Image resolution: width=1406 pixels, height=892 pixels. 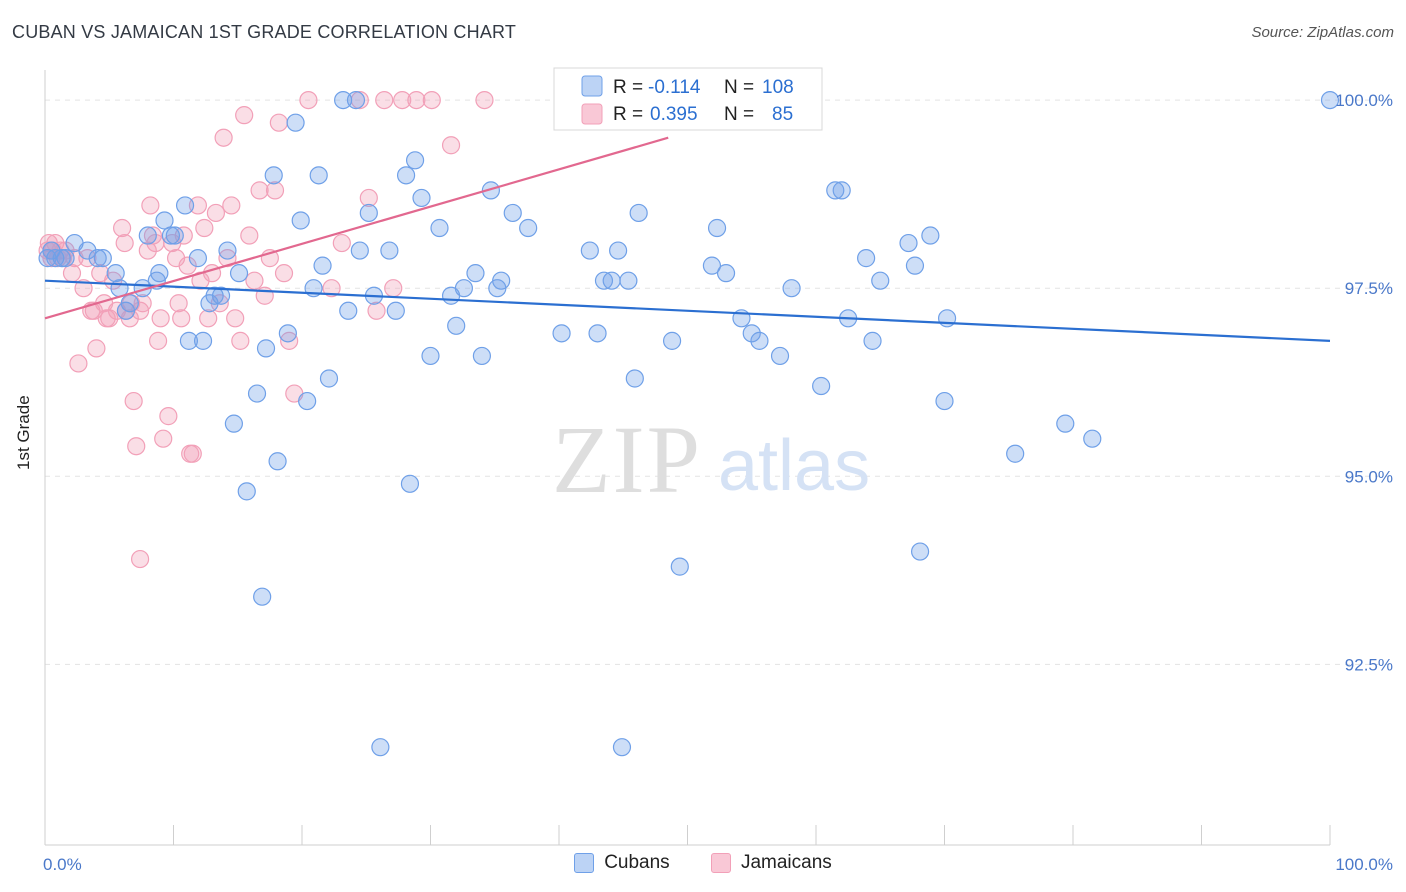 I want to click on stats-cubans-n: 108, so click(x=778, y=87).